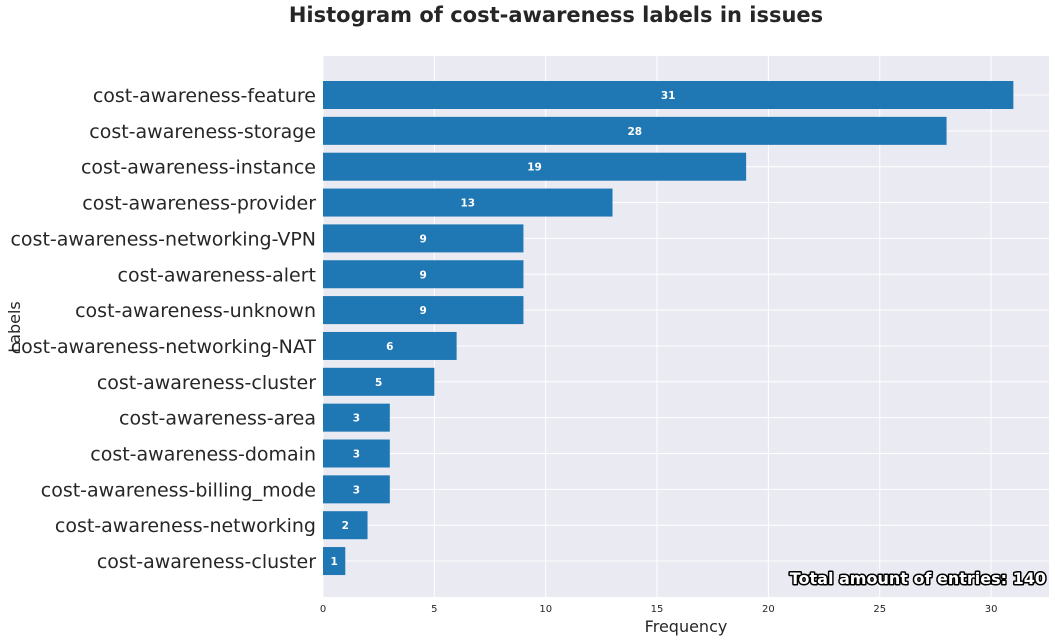 The width and height of the screenshot is (1055, 642). Describe the element at coordinates (545, 609) in the screenshot. I see `x-tick-label: 10` at that location.